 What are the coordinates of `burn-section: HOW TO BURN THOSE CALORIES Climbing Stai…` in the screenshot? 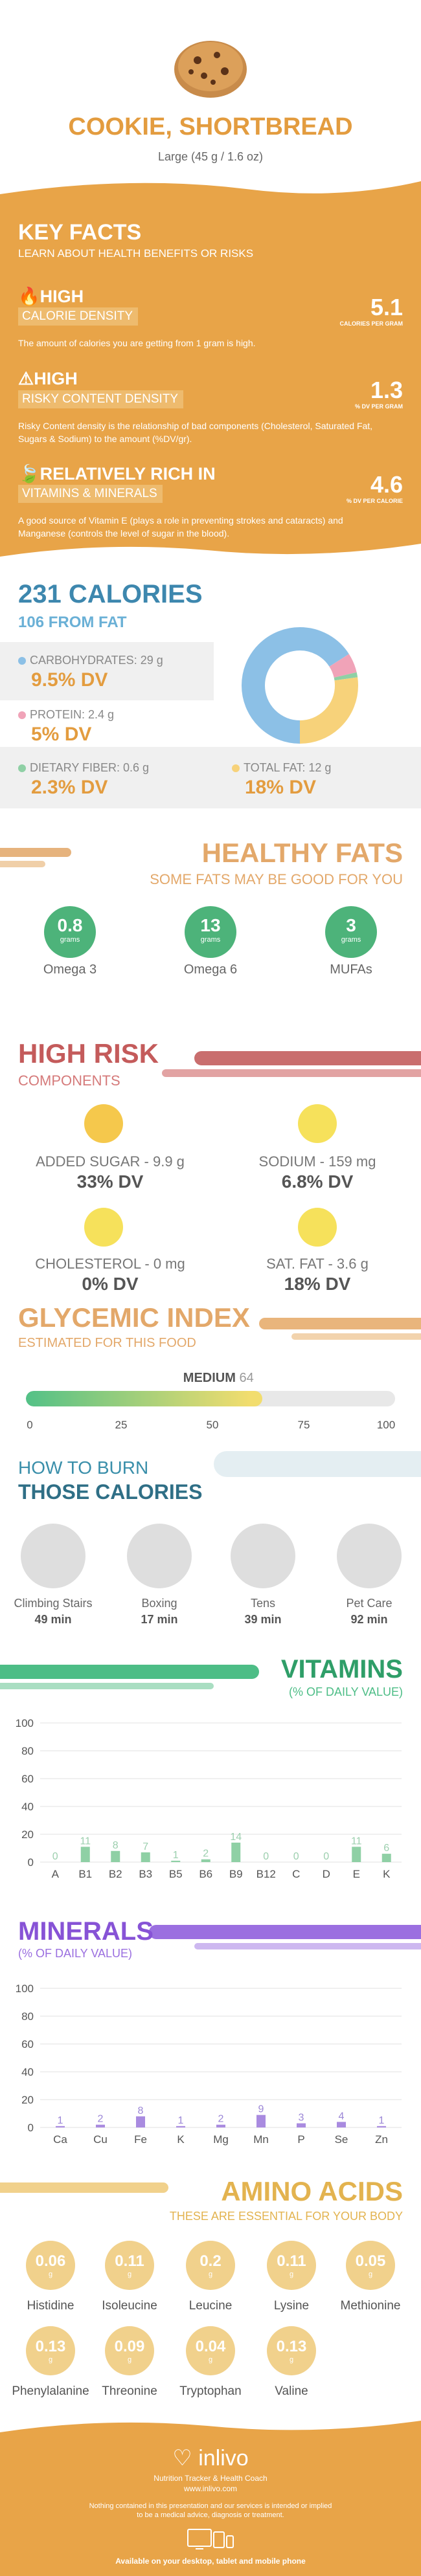 It's located at (210, 1545).